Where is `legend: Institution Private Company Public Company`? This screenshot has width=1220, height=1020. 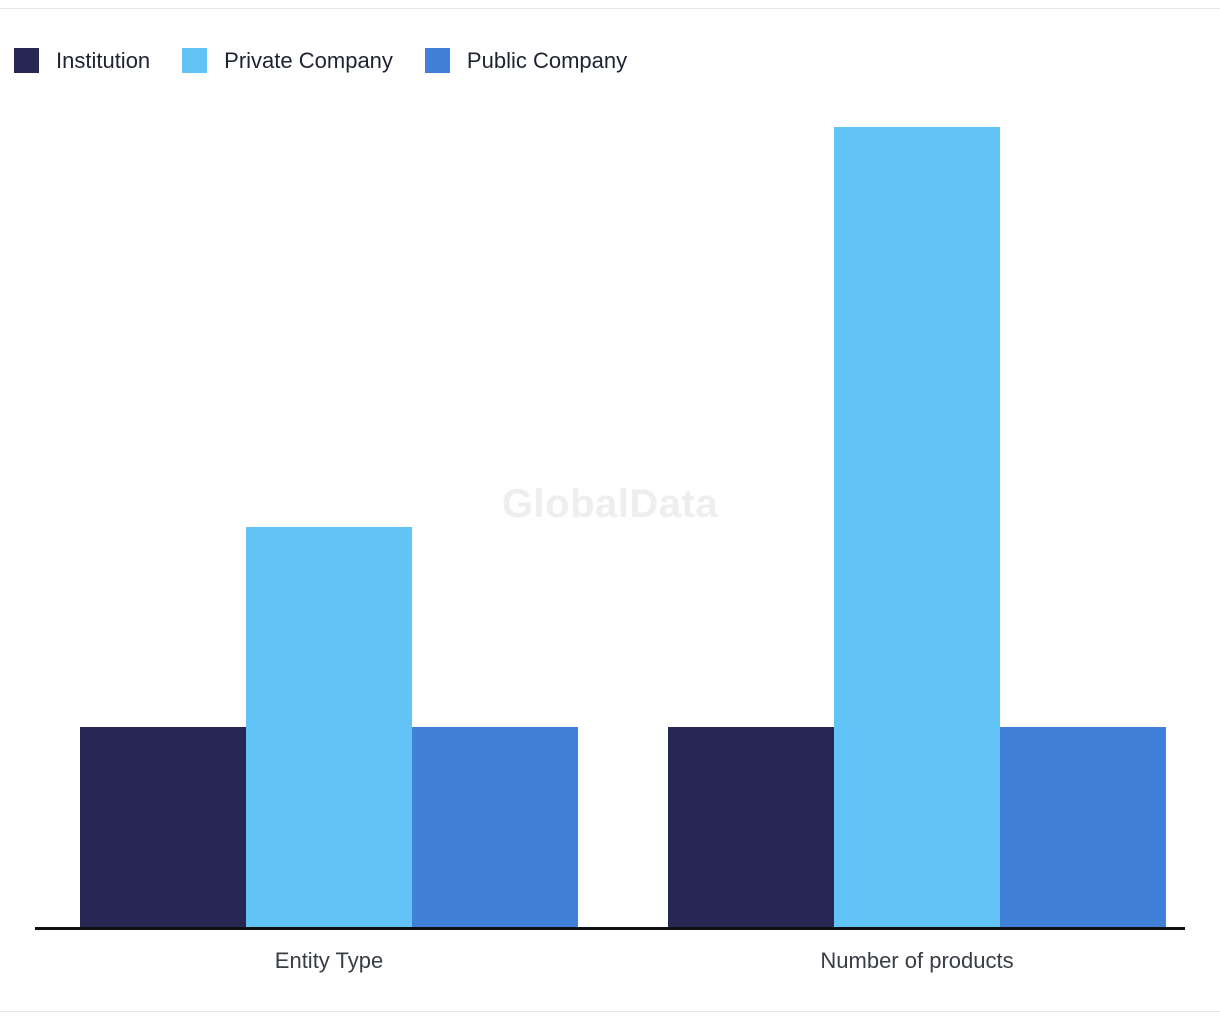
legend: Institution Private Company Public Company is located at coordinates (336, 60).